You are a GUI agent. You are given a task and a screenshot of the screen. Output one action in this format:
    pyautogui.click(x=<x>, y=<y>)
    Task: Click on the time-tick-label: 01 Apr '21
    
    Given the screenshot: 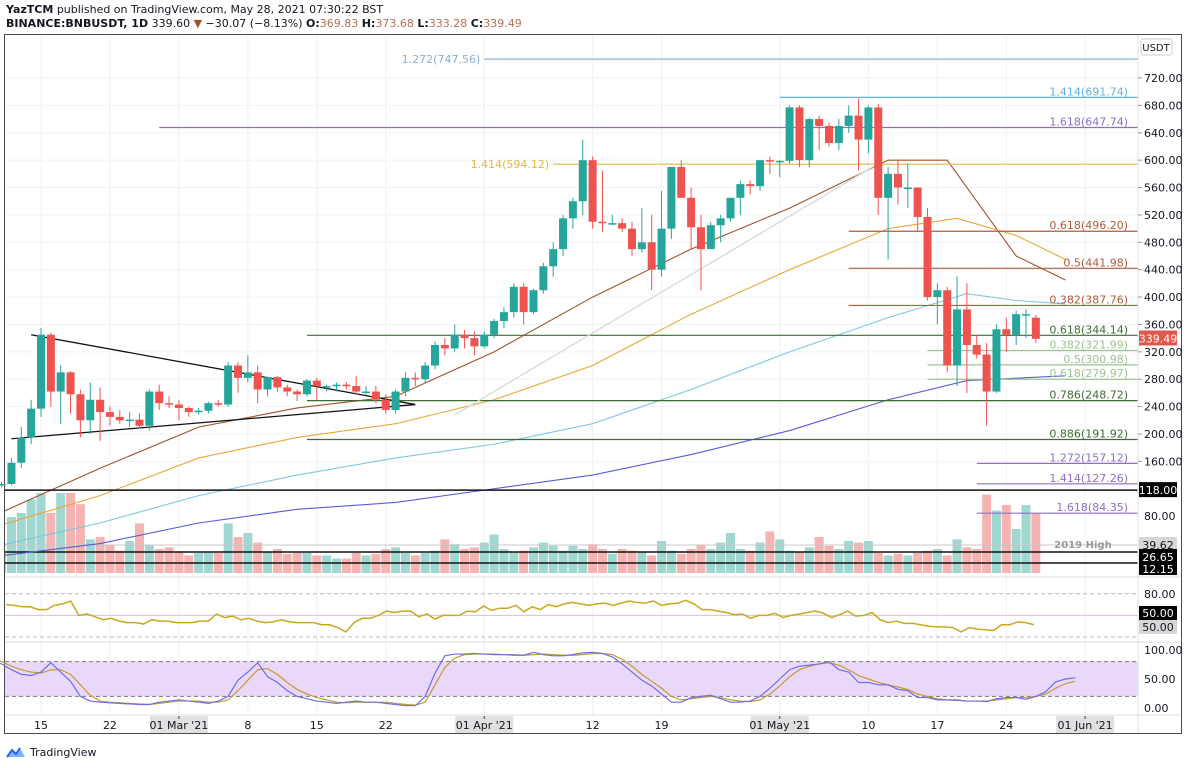 What is the action you would take?
    pyautogui.click(x=484, y=725)
    